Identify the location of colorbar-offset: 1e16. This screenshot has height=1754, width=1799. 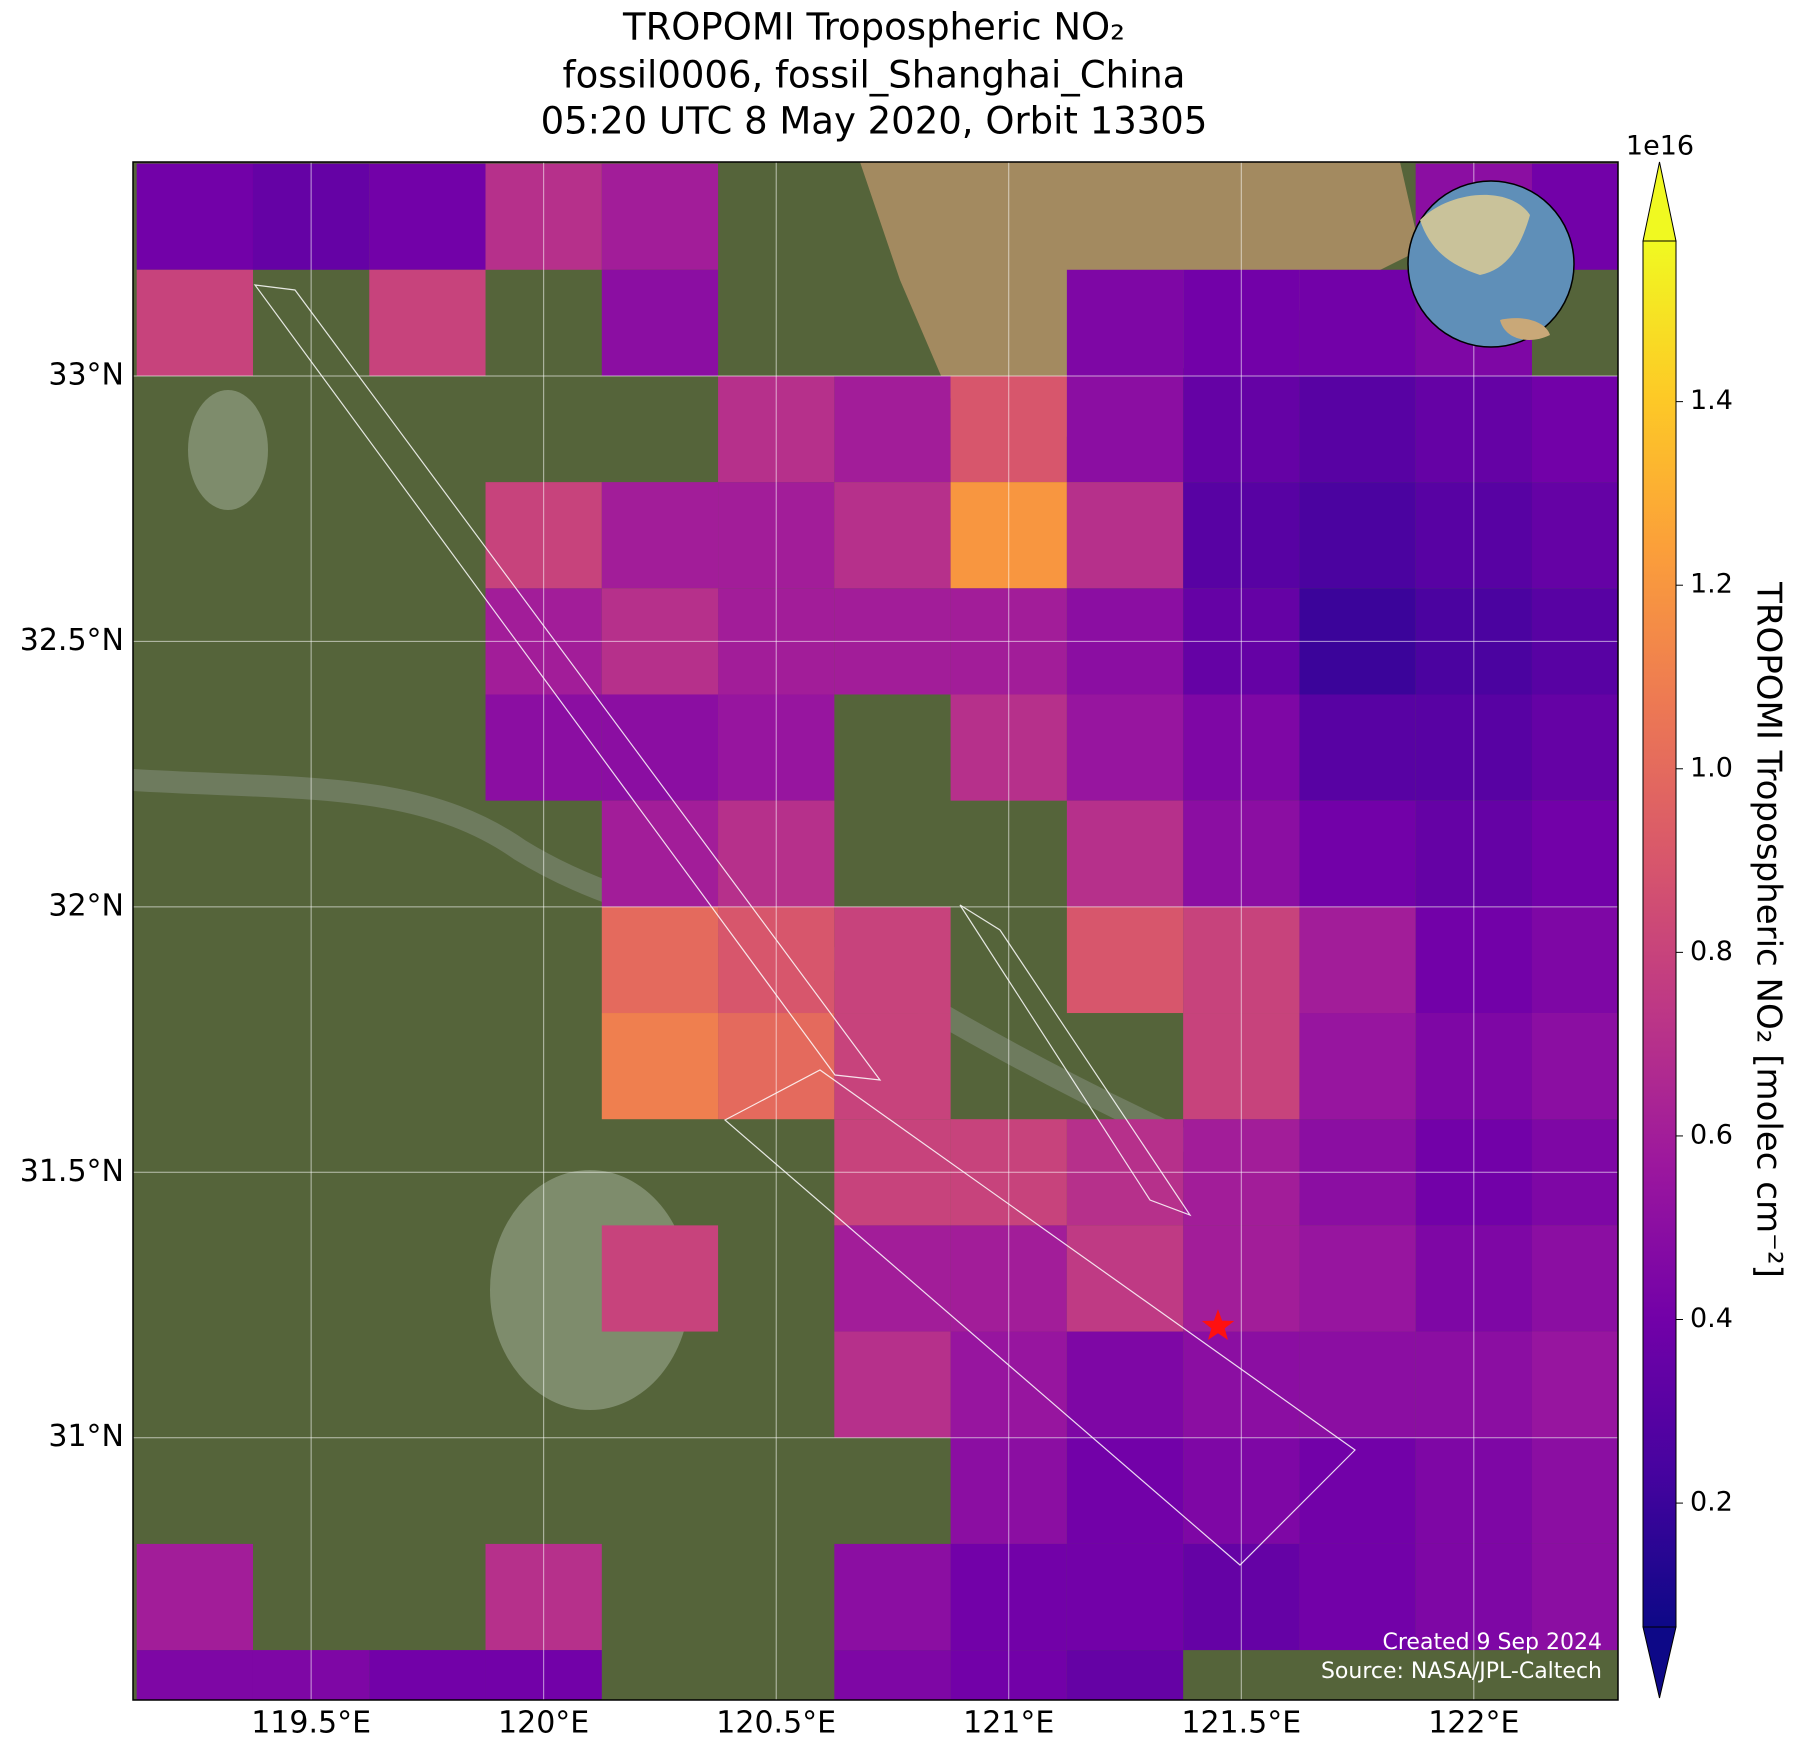
(1660, 146).